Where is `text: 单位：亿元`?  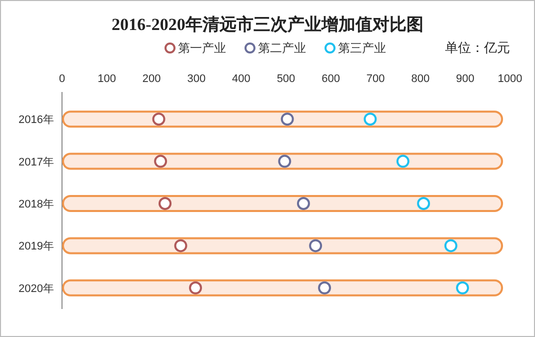
text: 单位：亿元 is located at coordinates (477, 47).